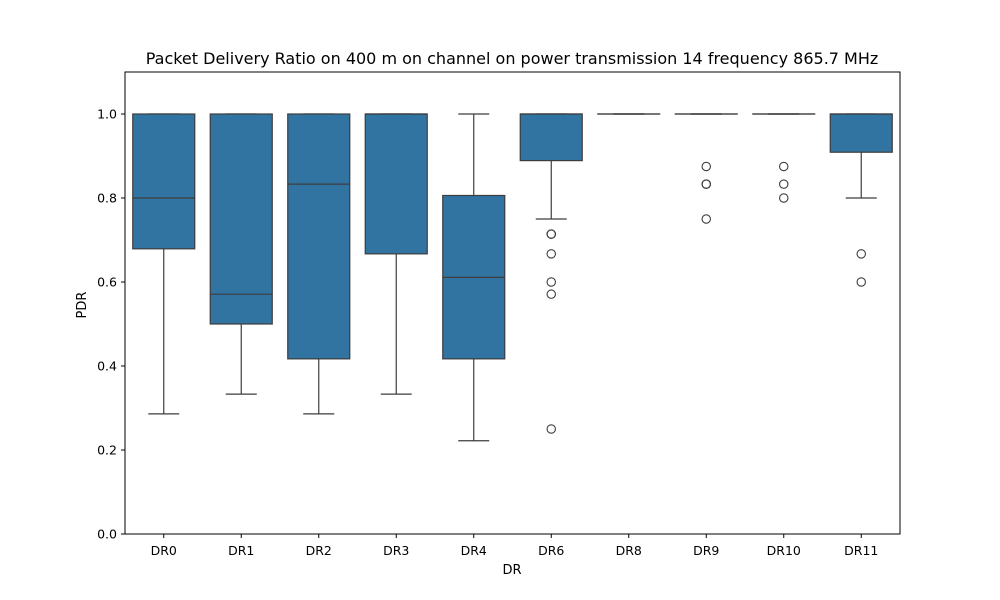  I want to click on box-group-dr10, so click(784, 158).